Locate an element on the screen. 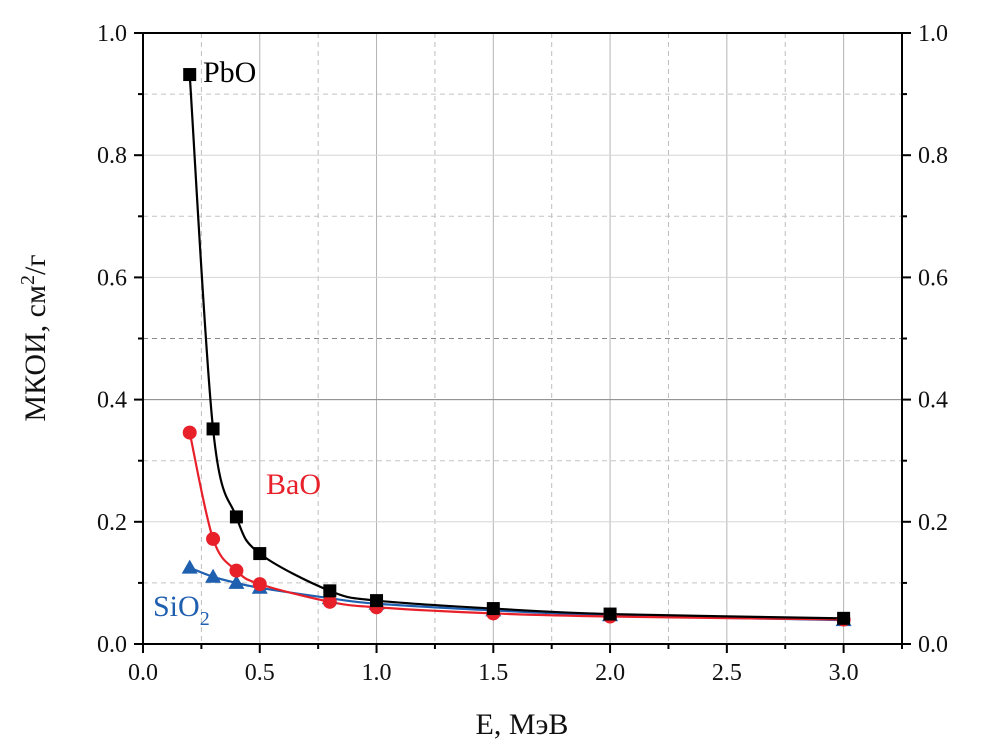 The height and width of the screenshot is (749, 987). y-right-tick-label: 0.6 is located at coordinates (933, 278).